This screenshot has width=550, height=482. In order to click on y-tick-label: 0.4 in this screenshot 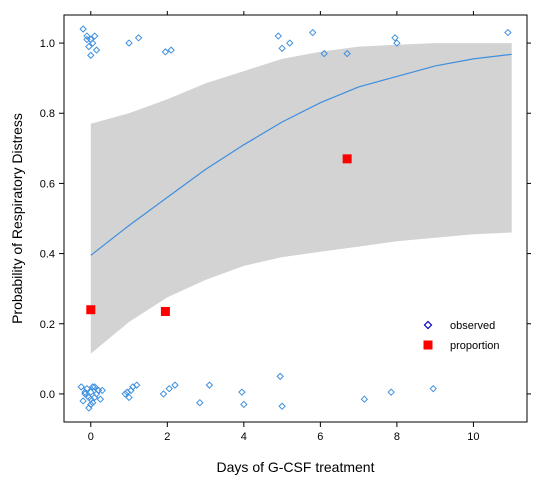, I will do `click(47, 255)`.